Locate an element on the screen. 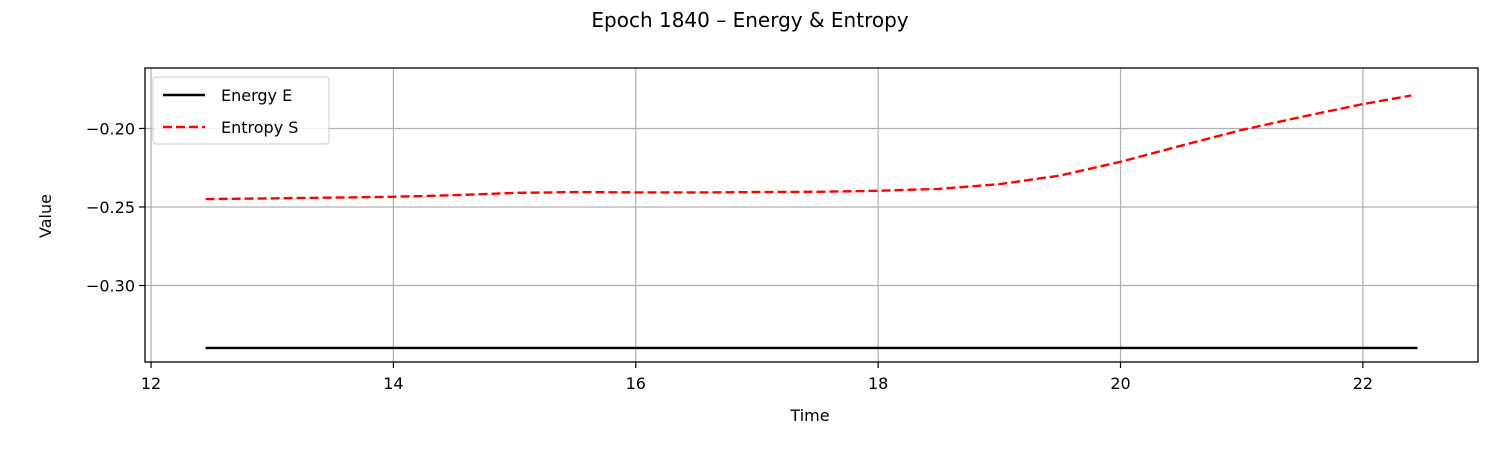  legend-label: Entropy S is located at coordinates (259, 127).